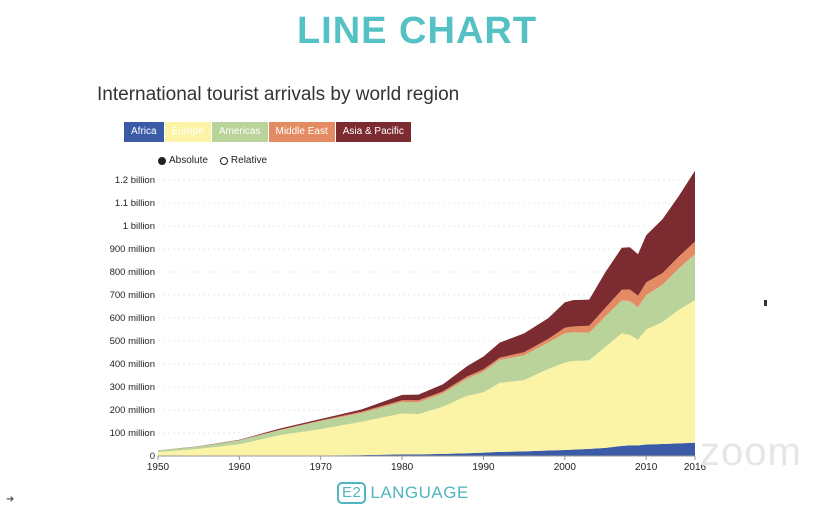 The height and width of the screenshot is (507, 834). Describe the element at coordinates (321, 467) in the screenshot. I see `x-tick-label: 1970` at that location.